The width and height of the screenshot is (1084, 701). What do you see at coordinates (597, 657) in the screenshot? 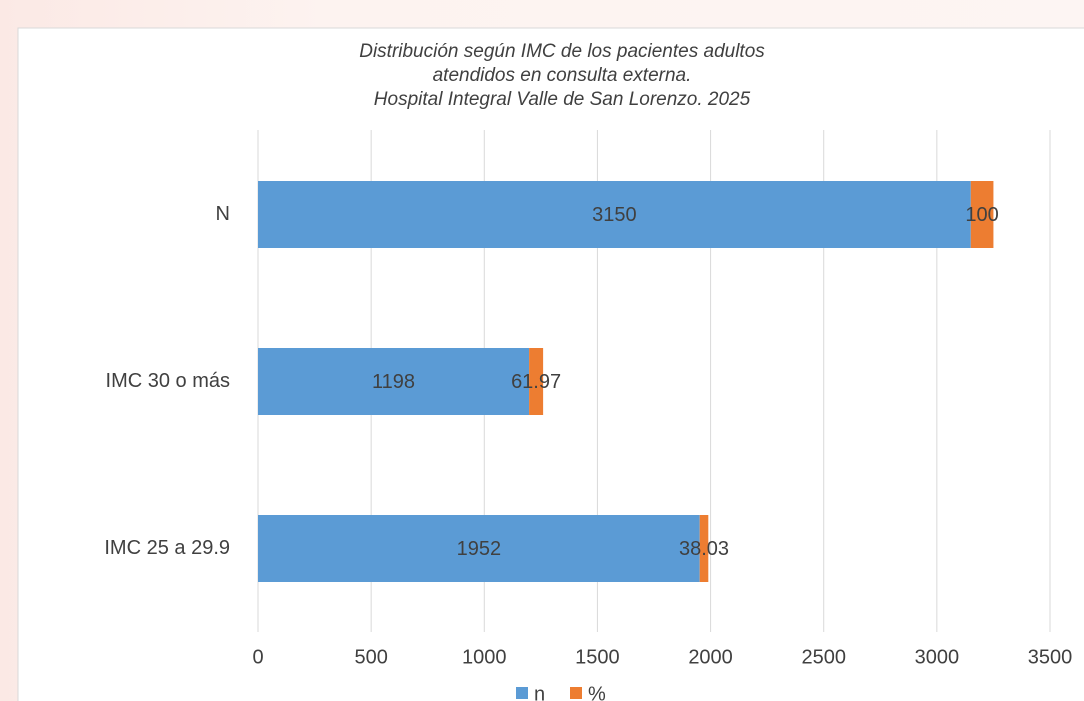
I see `x-tick-label: 1500` at bounding box center [597, 657].